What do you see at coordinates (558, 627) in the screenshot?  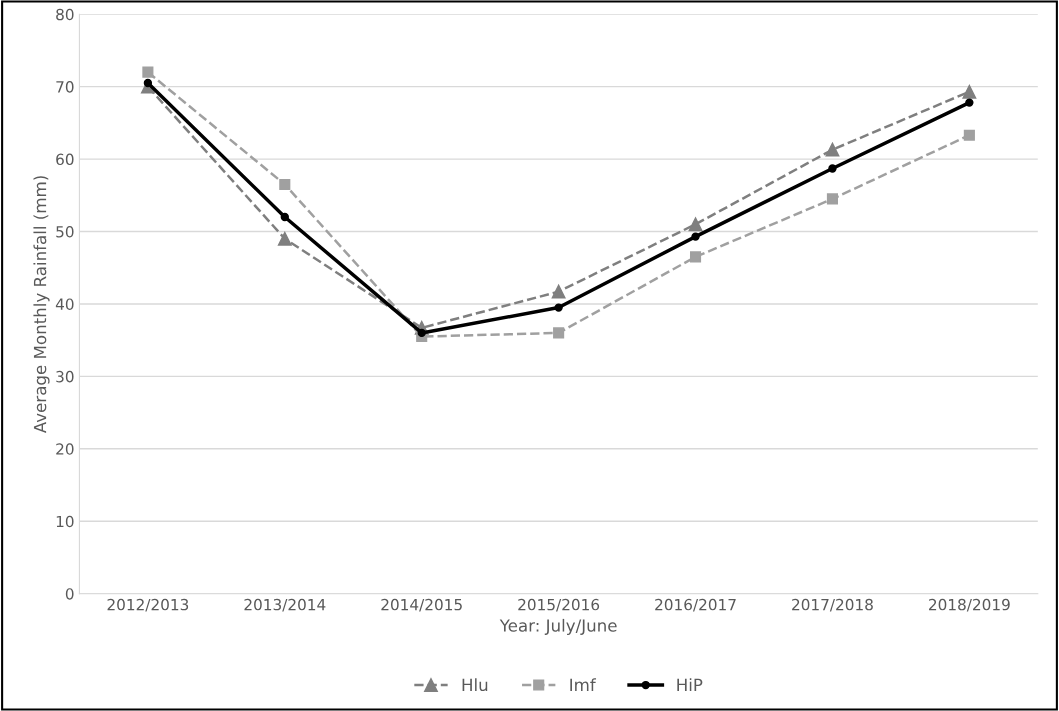 I see `x-axis-title: Year: July/June` at bounding box center [558, 627].